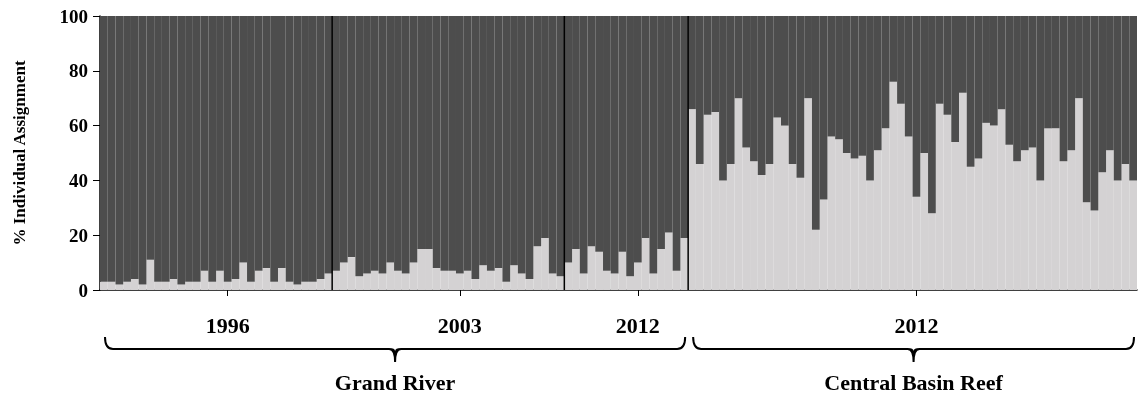 This screenshot has height=410, width=1139. I want to click on x-tick-label: 1996, so click(227, 325).